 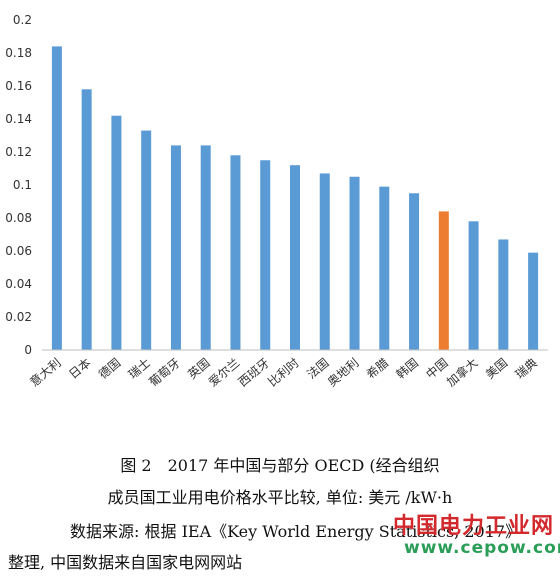 I want to click on y-tick-label: 0.1, so click(x=22, y=185).